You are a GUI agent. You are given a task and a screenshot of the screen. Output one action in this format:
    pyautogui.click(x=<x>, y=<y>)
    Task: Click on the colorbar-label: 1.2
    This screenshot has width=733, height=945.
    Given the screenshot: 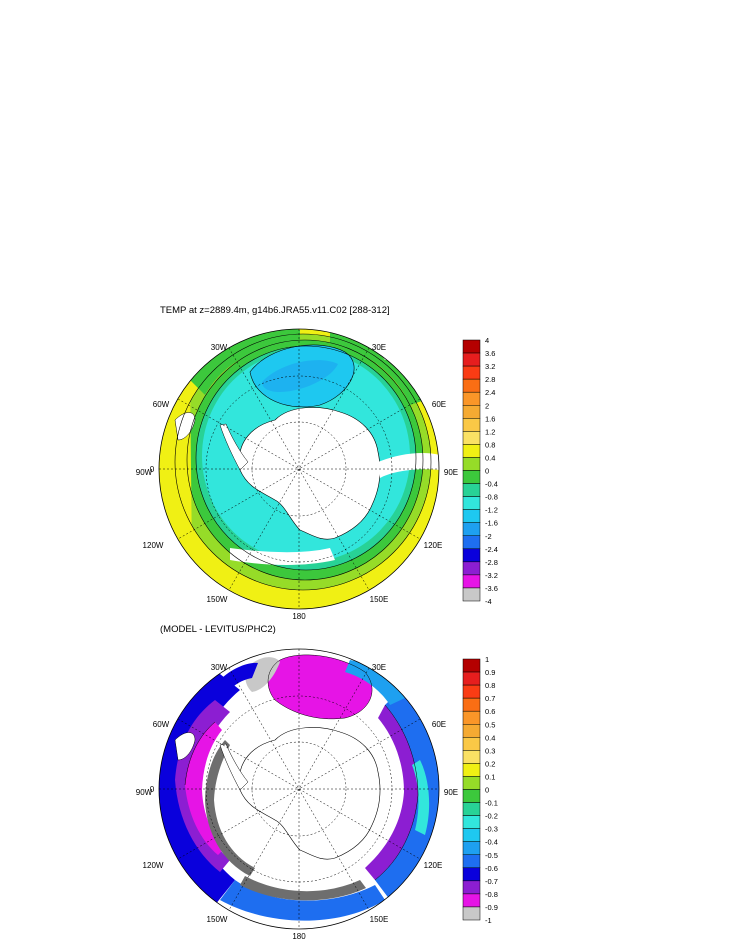 What is the action you would take?
    pyautogui.click(x=490, y=431)
    